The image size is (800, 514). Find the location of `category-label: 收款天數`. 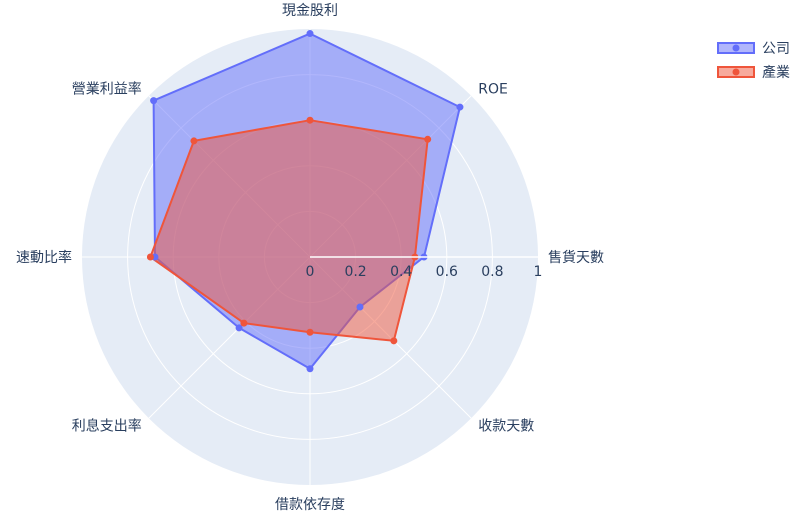

category-label: 收款天數 is located at coordinates (506, 426).